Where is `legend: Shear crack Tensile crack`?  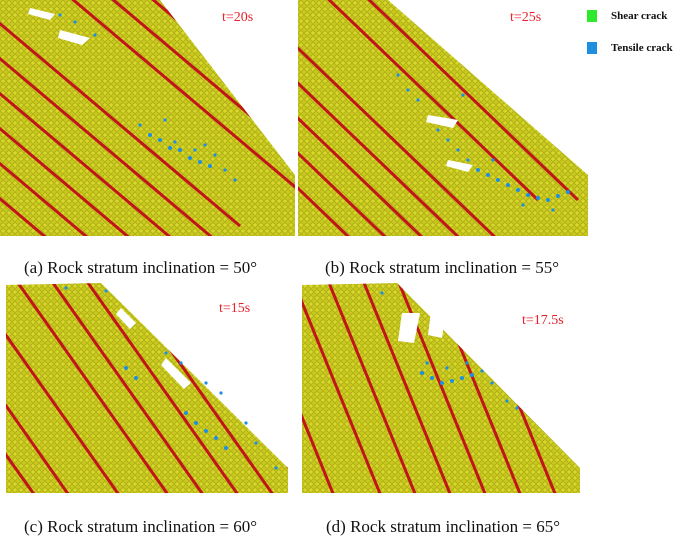 legend: Shear crack Tensile crack is located at coordinates (630, 38).